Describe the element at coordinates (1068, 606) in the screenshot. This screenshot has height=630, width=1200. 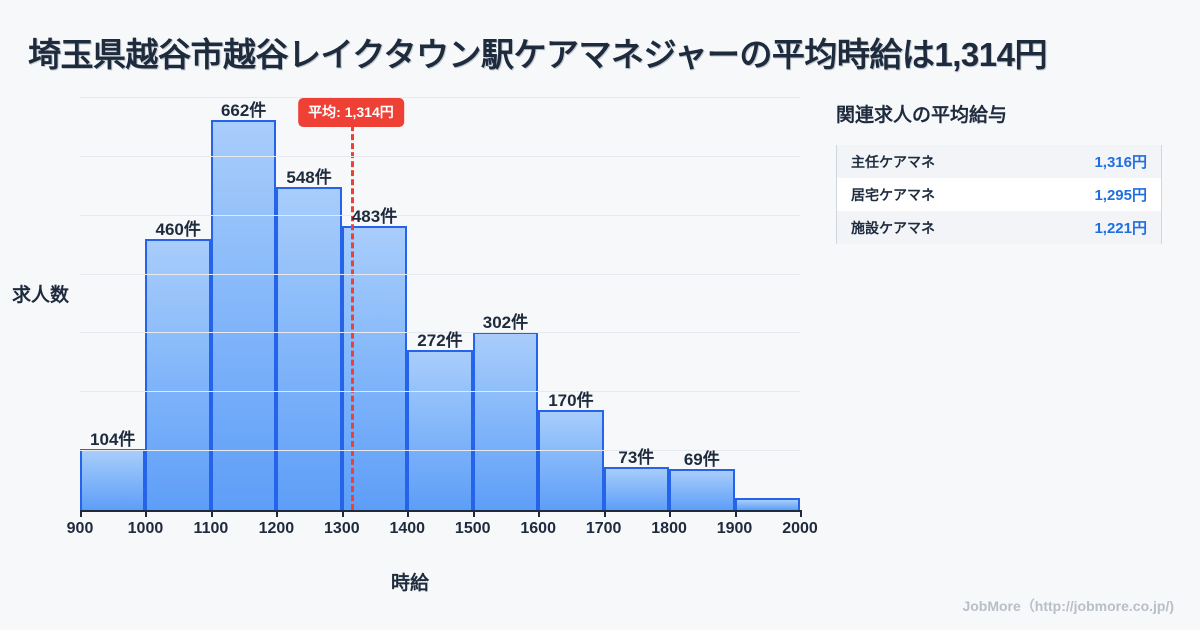
I see `watermark: JobMore（http://jobmore.co.jp/)` at that location.